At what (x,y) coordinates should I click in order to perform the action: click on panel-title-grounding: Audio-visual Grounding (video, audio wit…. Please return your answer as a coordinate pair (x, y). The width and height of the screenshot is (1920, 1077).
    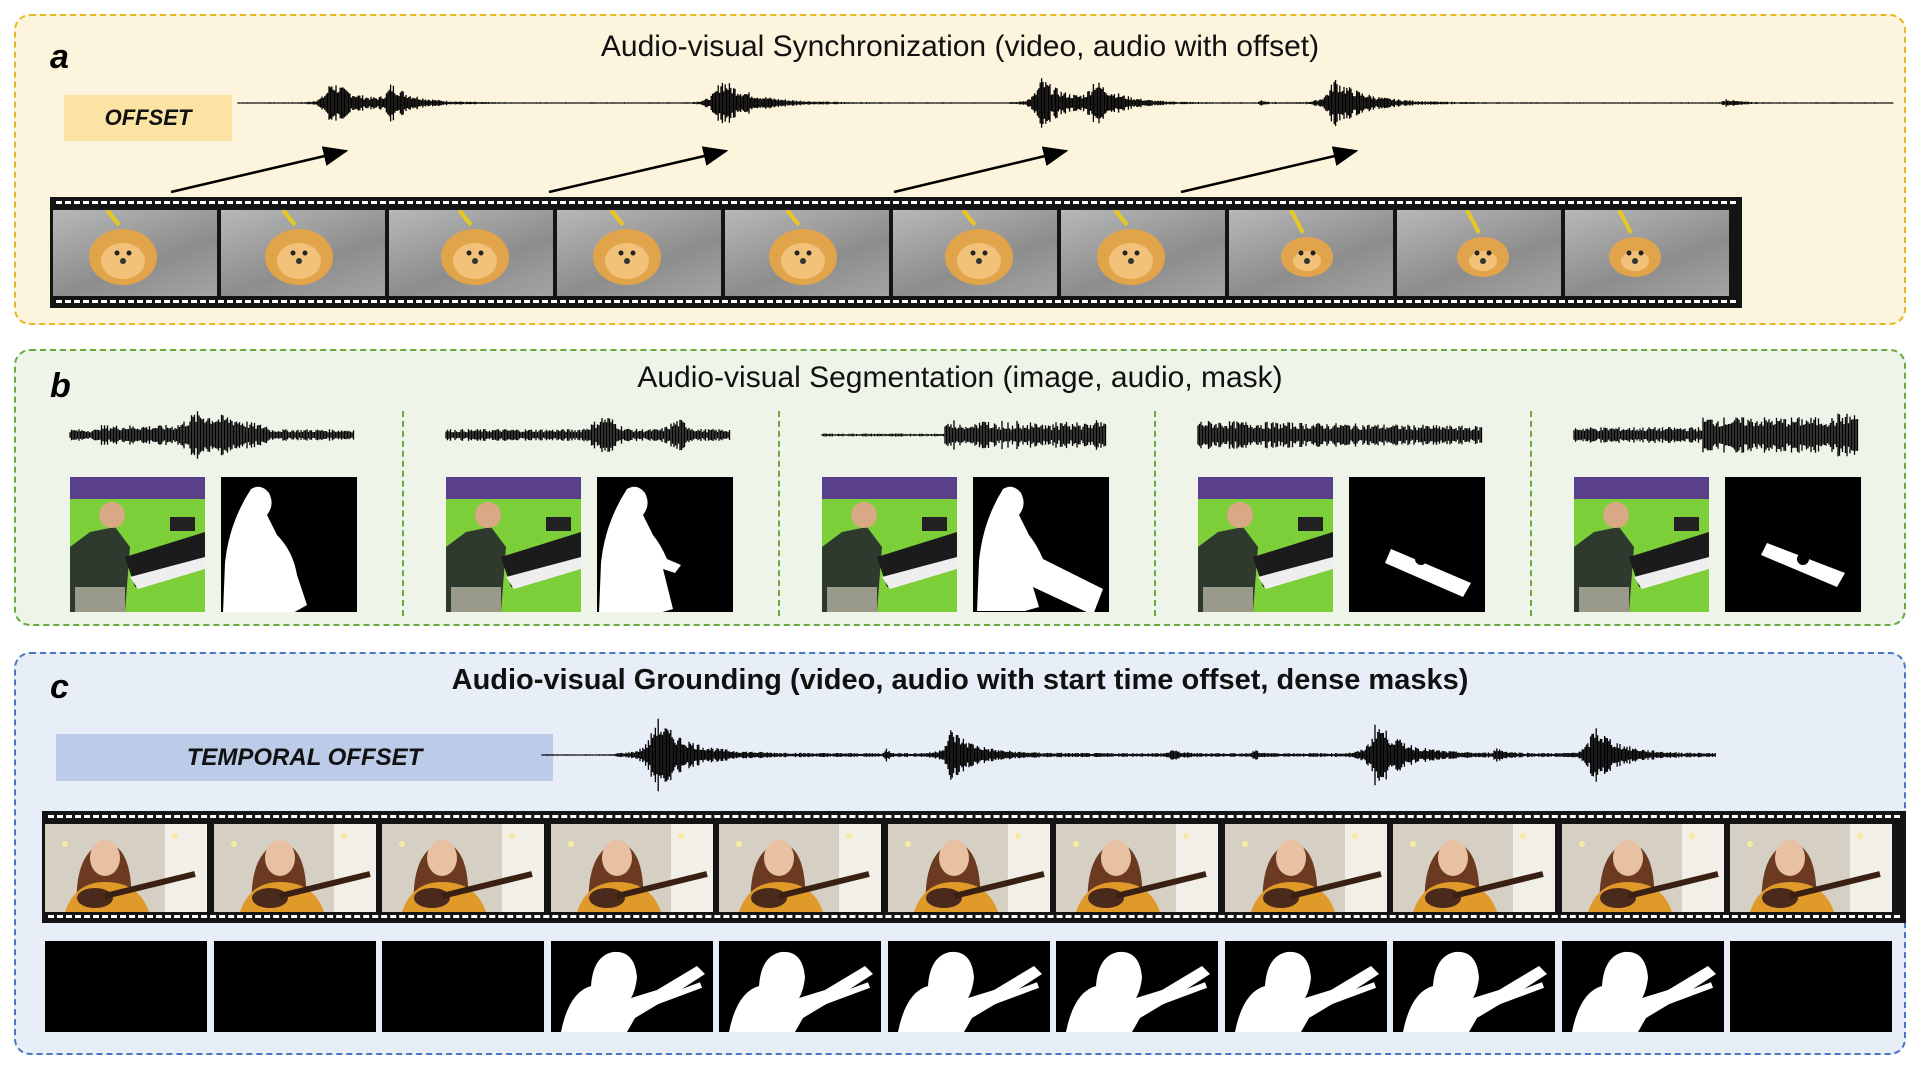
    Looking at the image, I should click on (960, 680).